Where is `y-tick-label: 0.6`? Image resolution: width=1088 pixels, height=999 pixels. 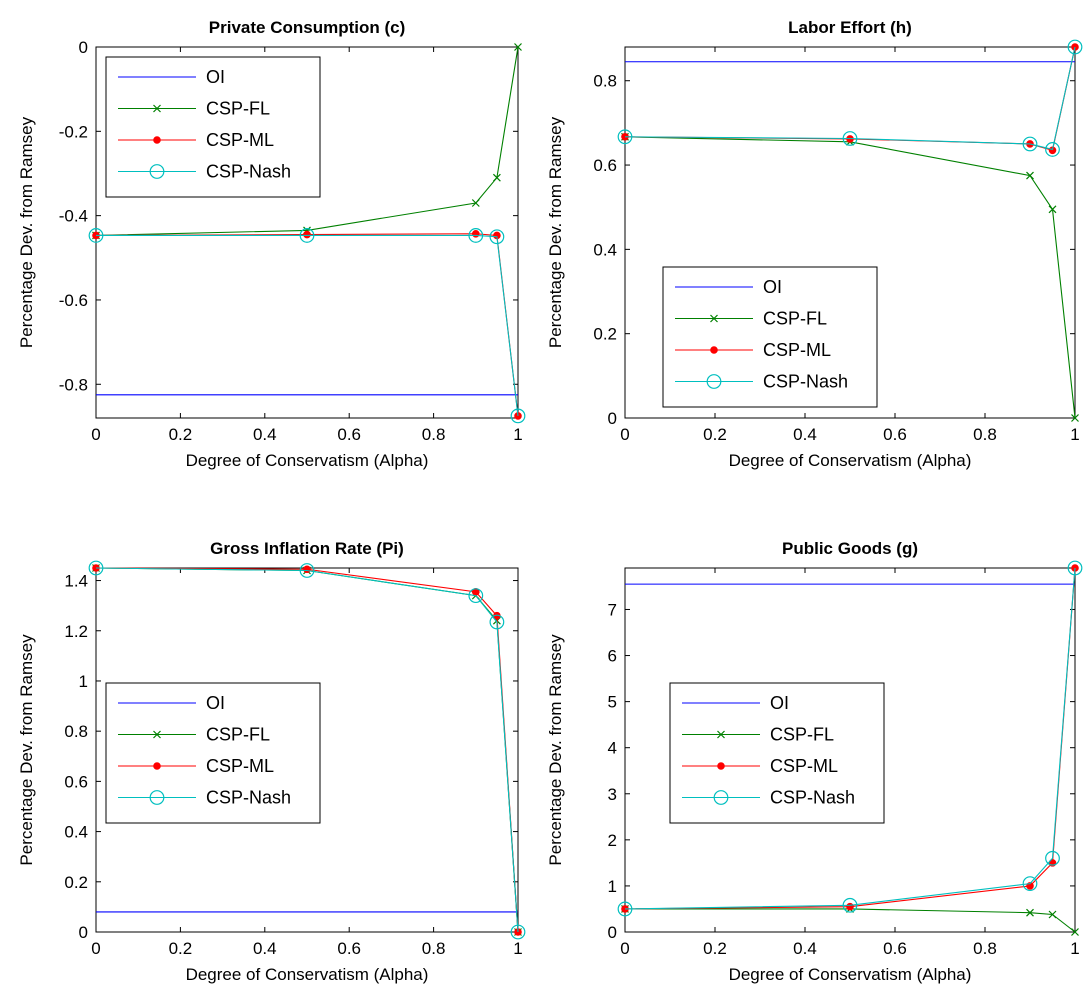
y-tick-label: 0.6 is located at coordinates (76, 781).